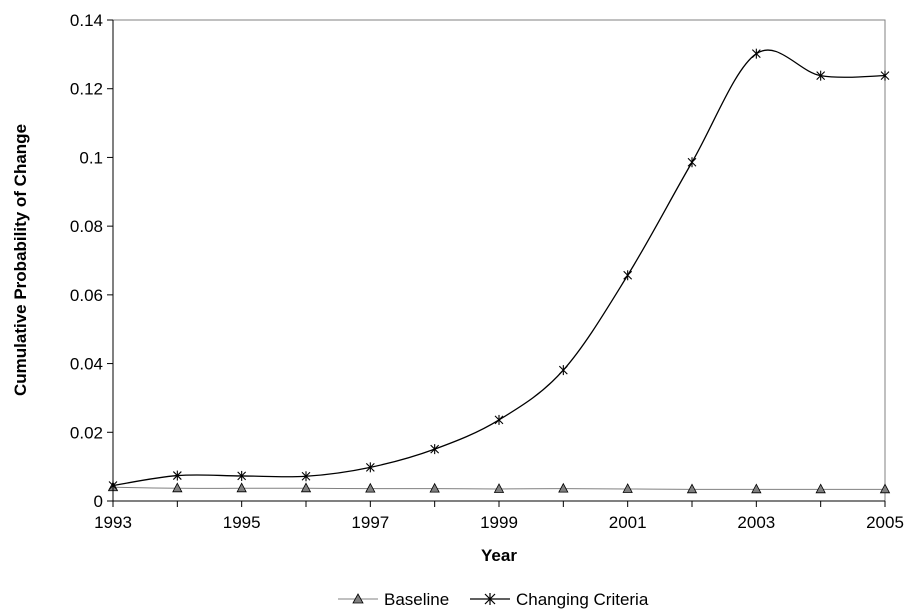  What do you see at coordinates (358, 598) in the screenshot?
I see `legend-baseline-marker` at bounding box center [358, 598].